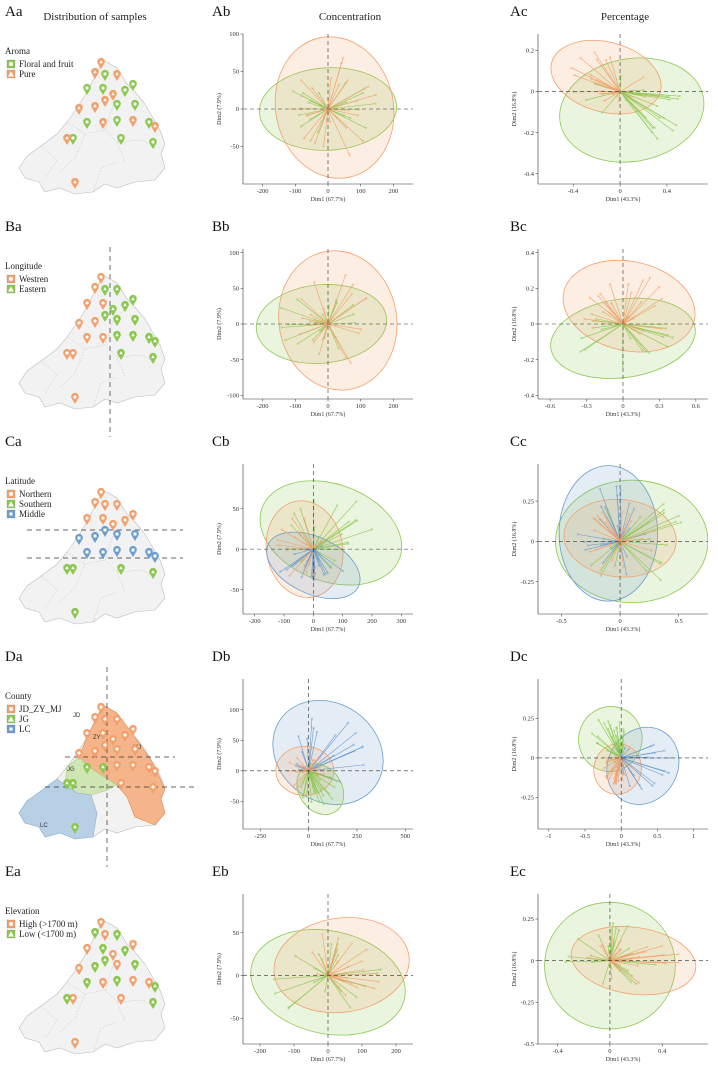 The height and width of the screenshot is (1084, 718). I want to click on x-tick-label: 0, so click(619, 191).